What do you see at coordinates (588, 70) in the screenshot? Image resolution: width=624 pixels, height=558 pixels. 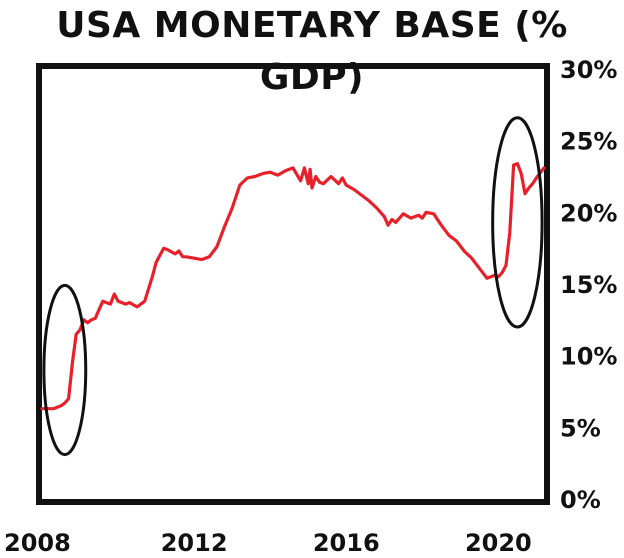 I see `y-tick-label: 30%` at bounding box center [588, 70].